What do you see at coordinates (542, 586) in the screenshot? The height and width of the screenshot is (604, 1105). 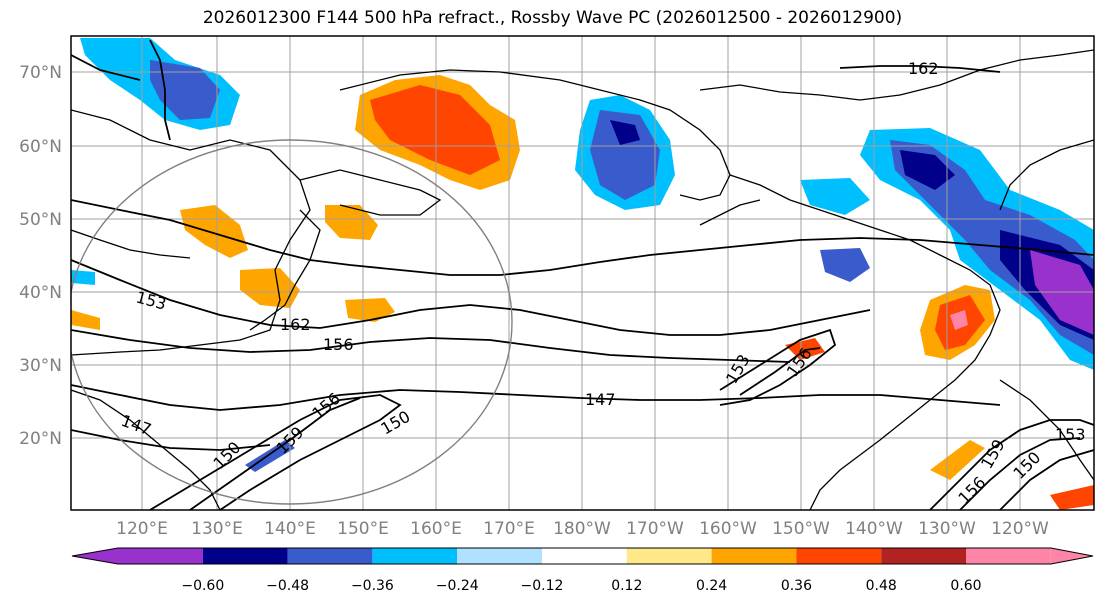 I see `colorbar-tick: −0.12` at bounding box center [542, 586].